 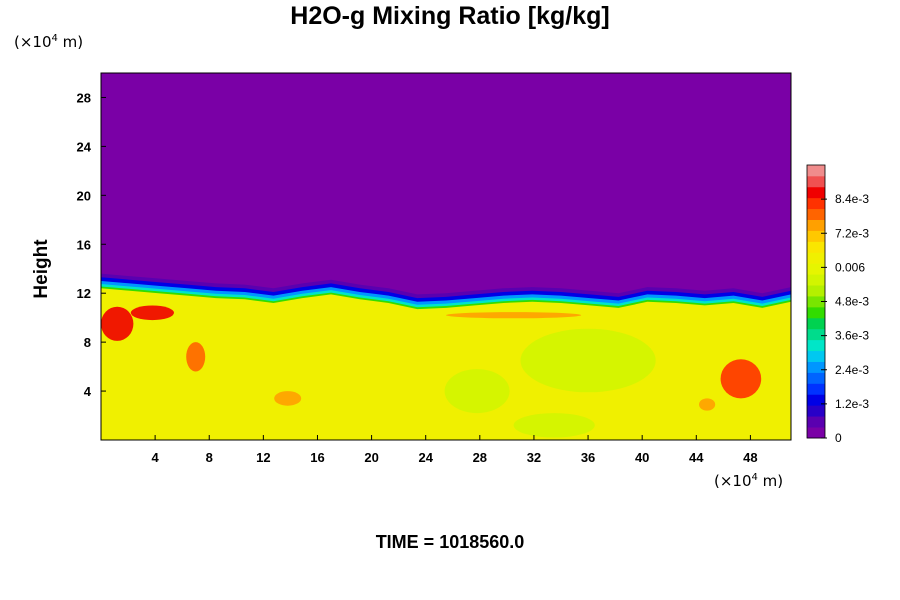 What do you see at coordinates (84, 195) in the screenshot?
I see `y-tick-label: 20` at bounding box center [84, 195].